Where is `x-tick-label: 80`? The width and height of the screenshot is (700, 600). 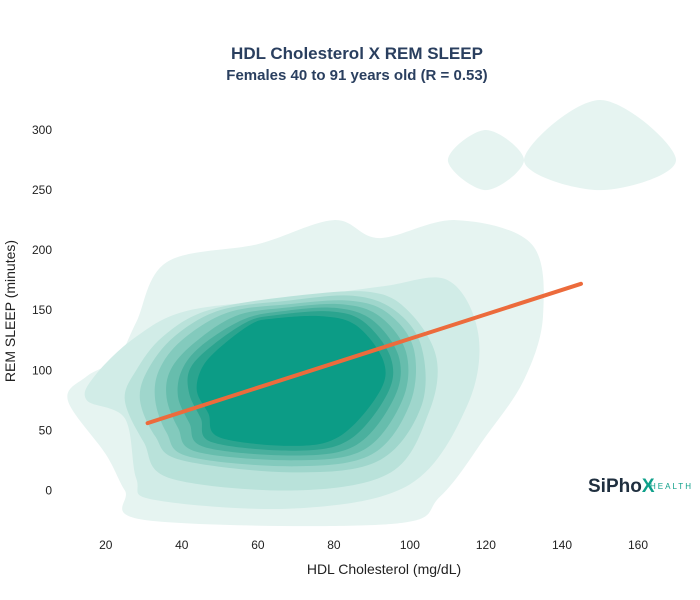 x-tick-label: 80 is located at coordinates (334, 545).